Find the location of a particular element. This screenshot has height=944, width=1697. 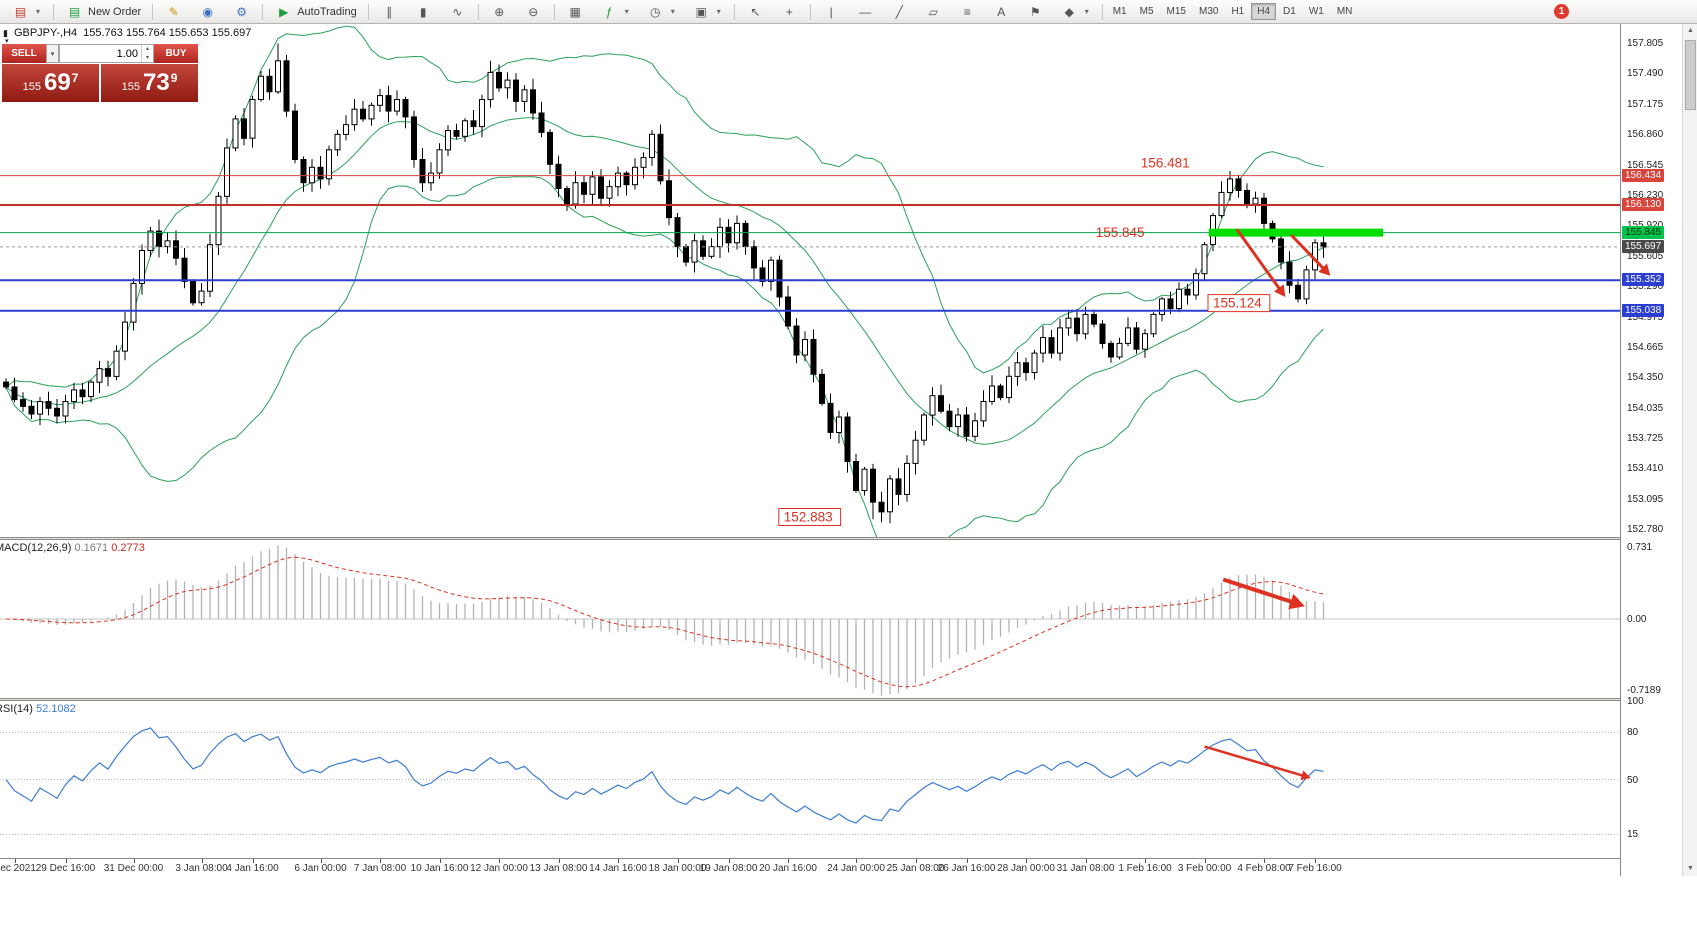

time-axis-label: 31 Dec 00:00 is located at coordinates (133, 868).